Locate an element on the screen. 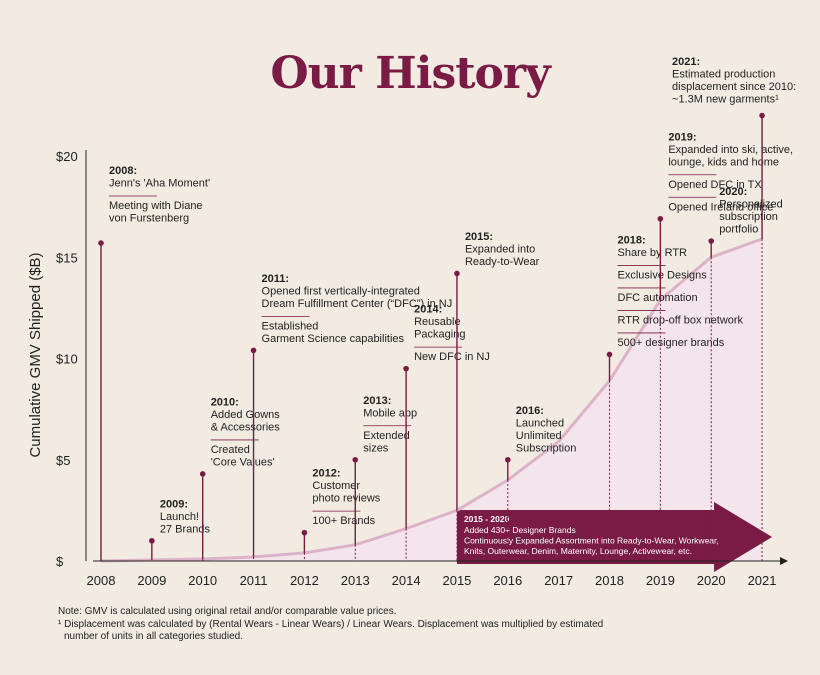 The width and height of the screenshot is (820, 675). annotation-line: Launch! is located at coordinates (179, 517).